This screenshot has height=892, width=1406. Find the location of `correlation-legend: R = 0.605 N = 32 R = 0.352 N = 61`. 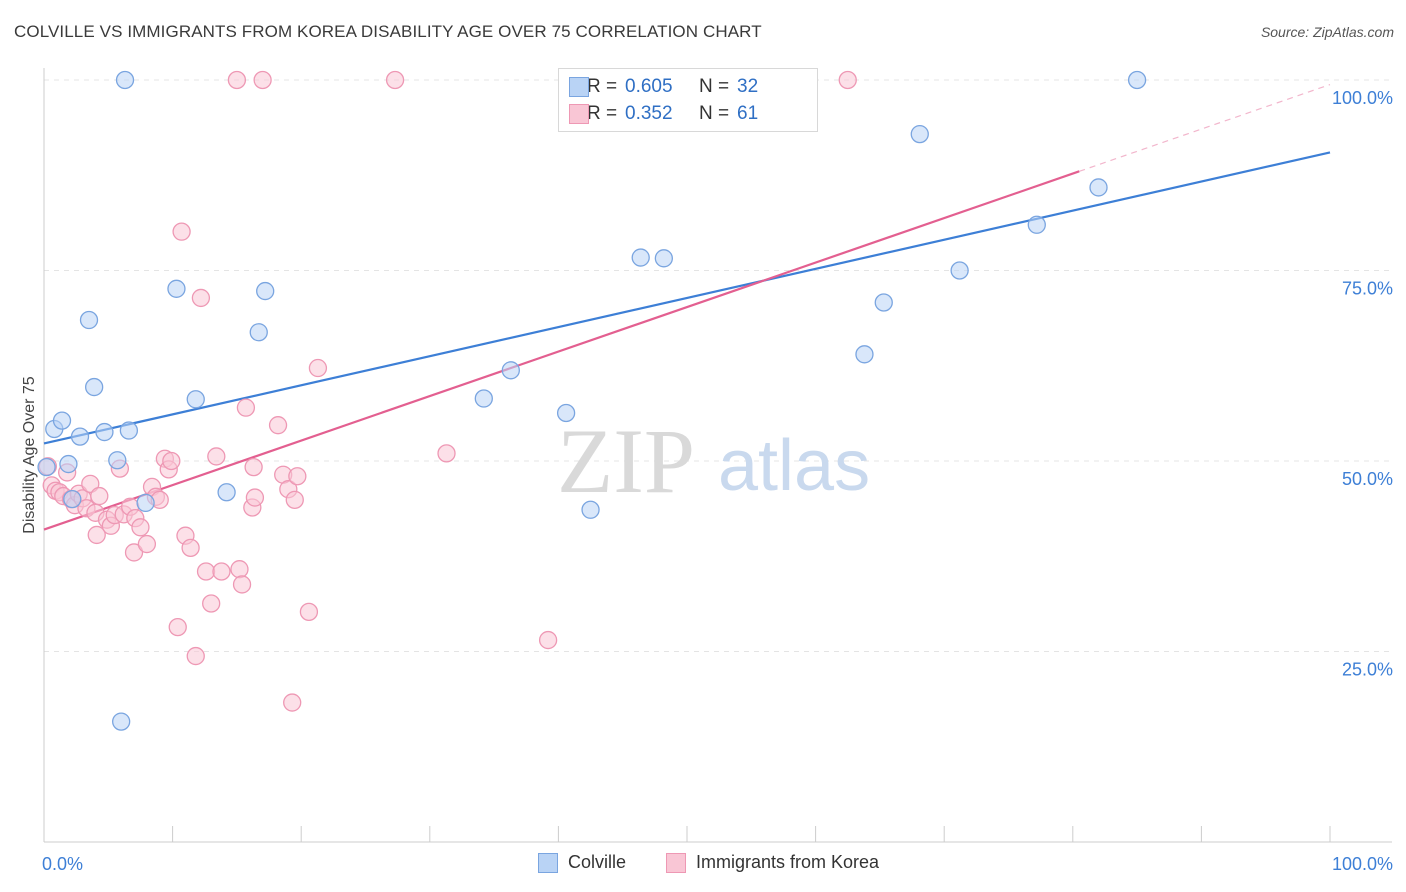

correlation-legend: R = 0.605 N = 32 R = 0.352 N = 61 is located at coordinates (688, 100).